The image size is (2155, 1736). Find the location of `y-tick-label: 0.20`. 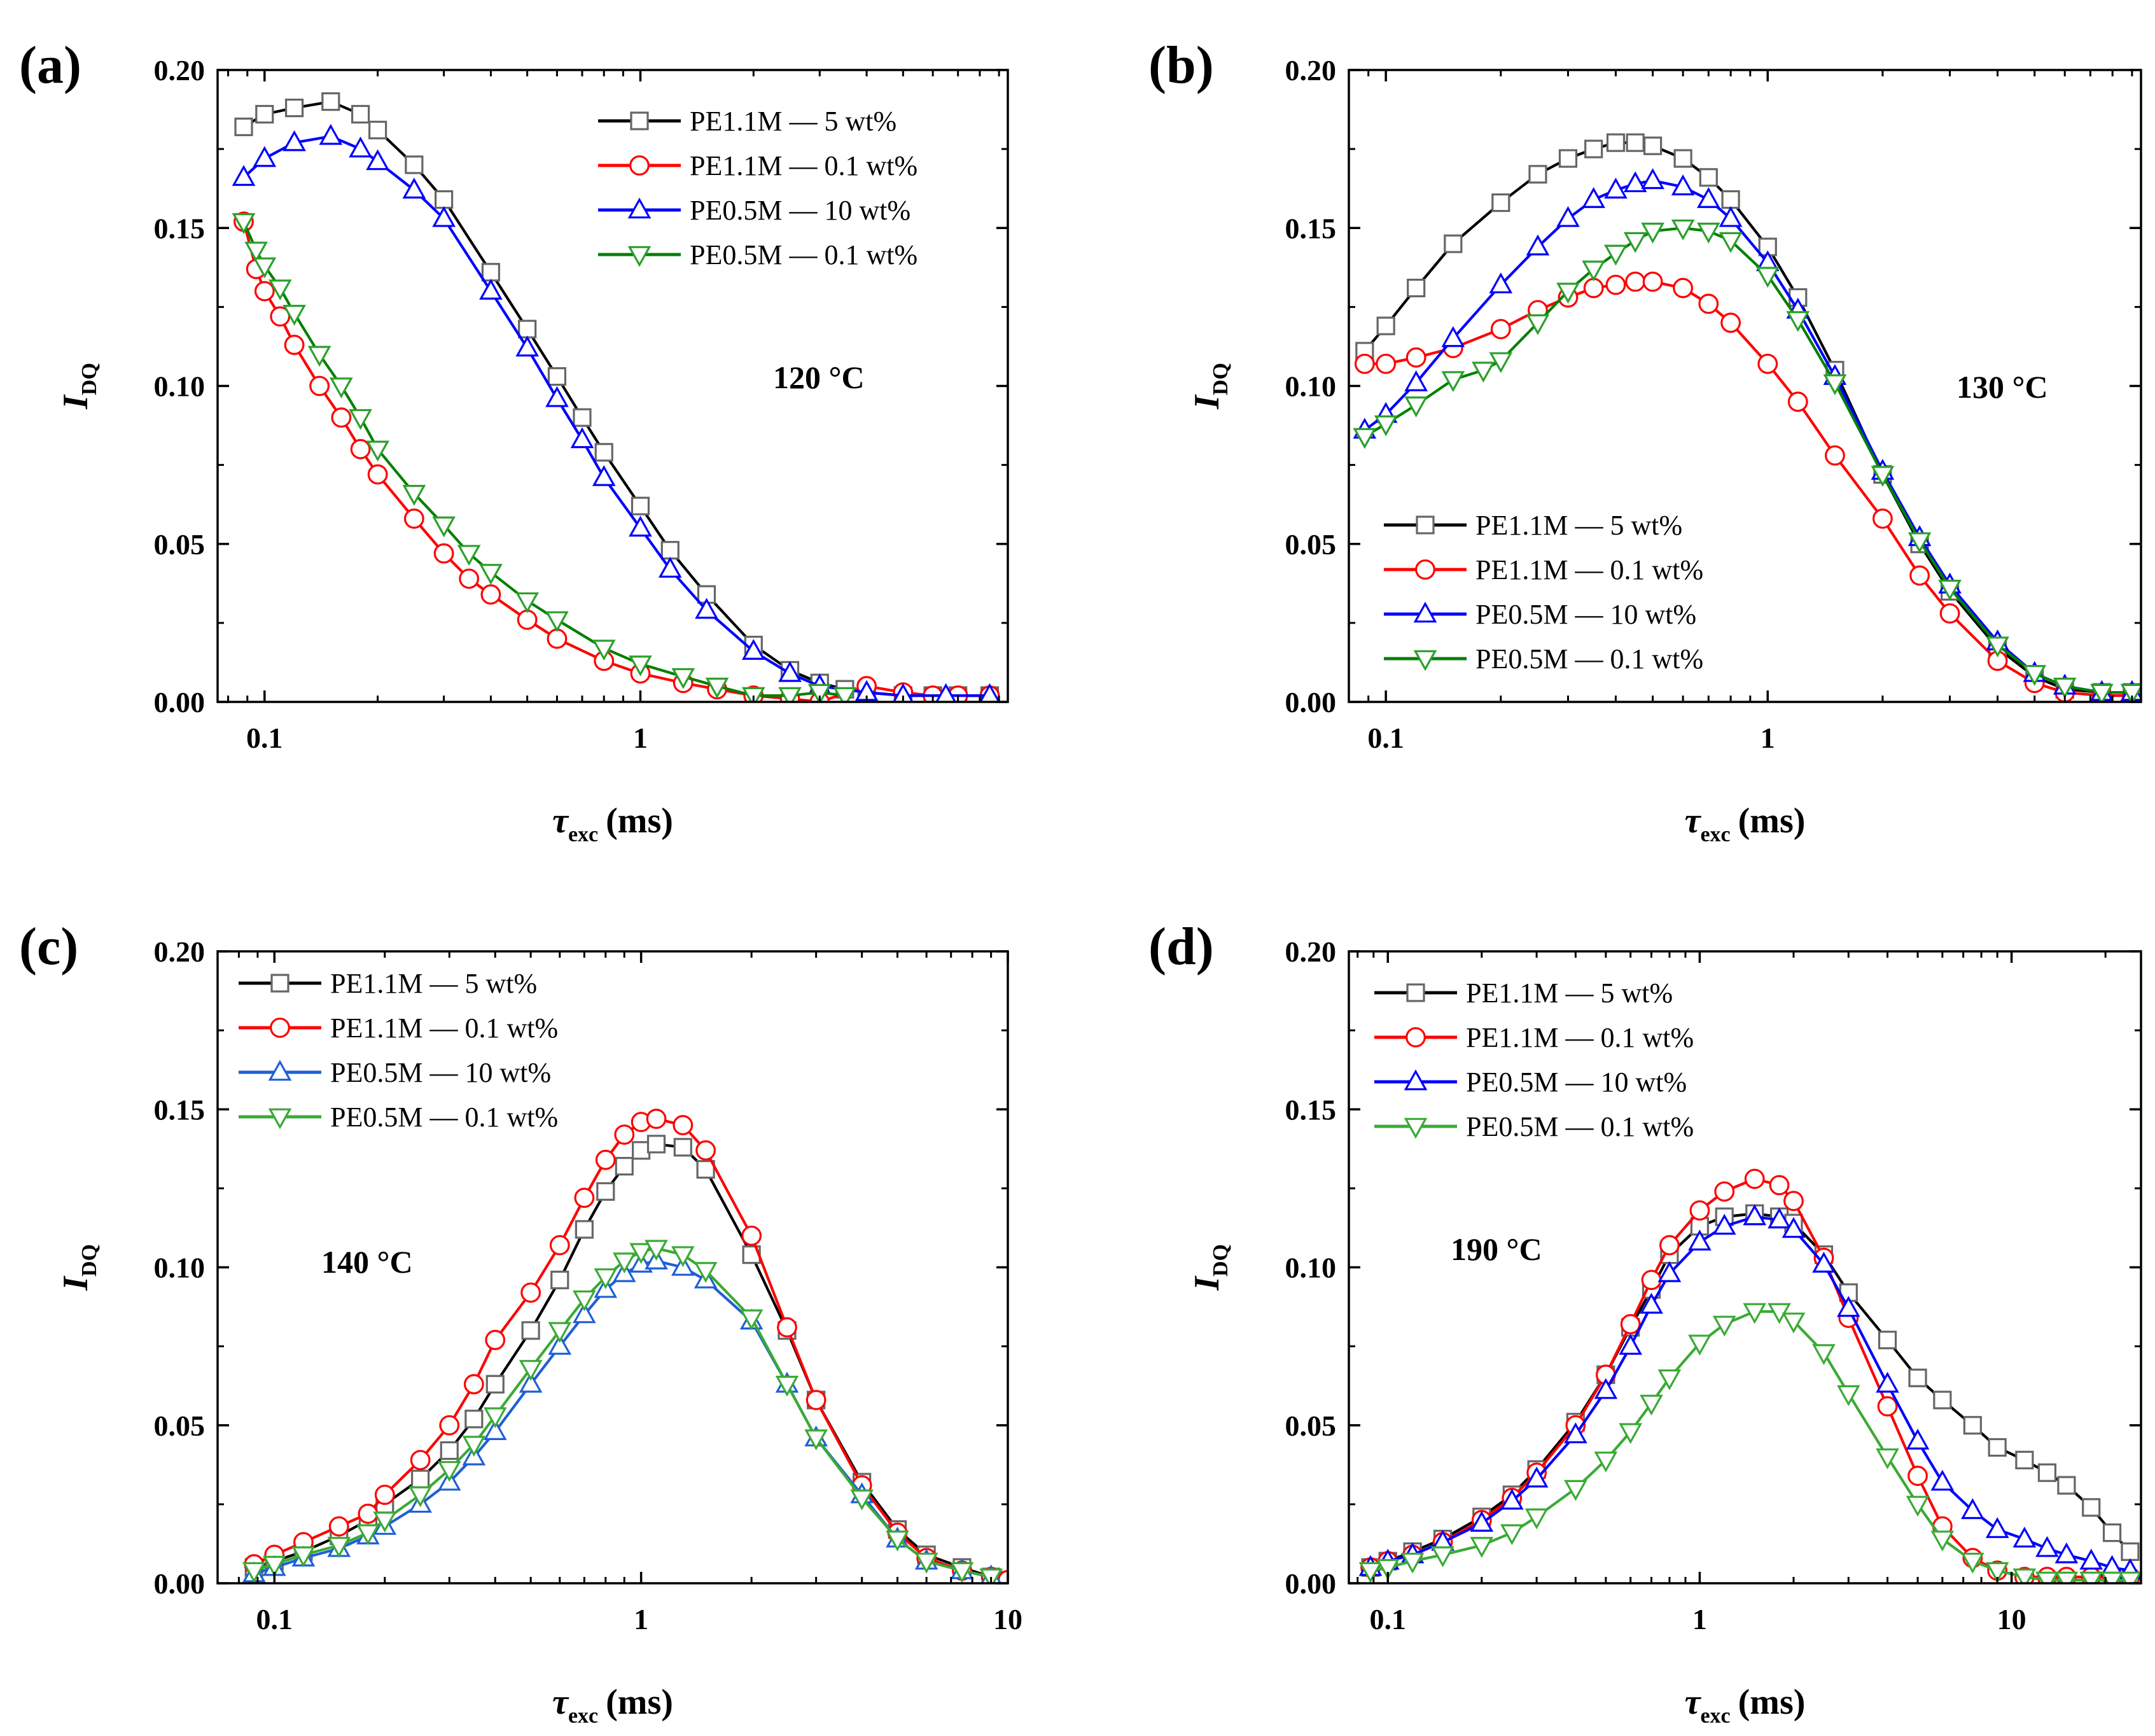

y-tick-label: 0.20 is located at coordinates (1311, 70).